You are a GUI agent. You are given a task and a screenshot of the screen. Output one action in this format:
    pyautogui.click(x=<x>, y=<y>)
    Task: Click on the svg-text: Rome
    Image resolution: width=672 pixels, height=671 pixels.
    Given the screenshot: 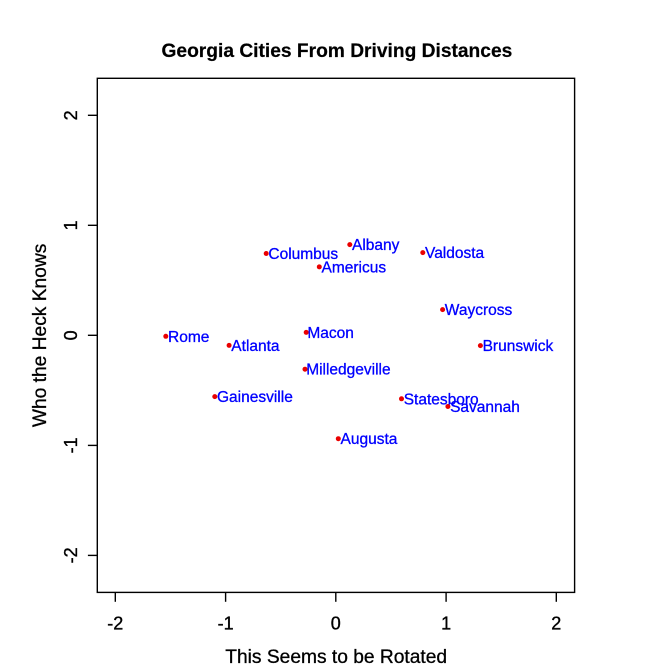 What is the action you would take?
    pyautogui.click(x=188, y=337)
    